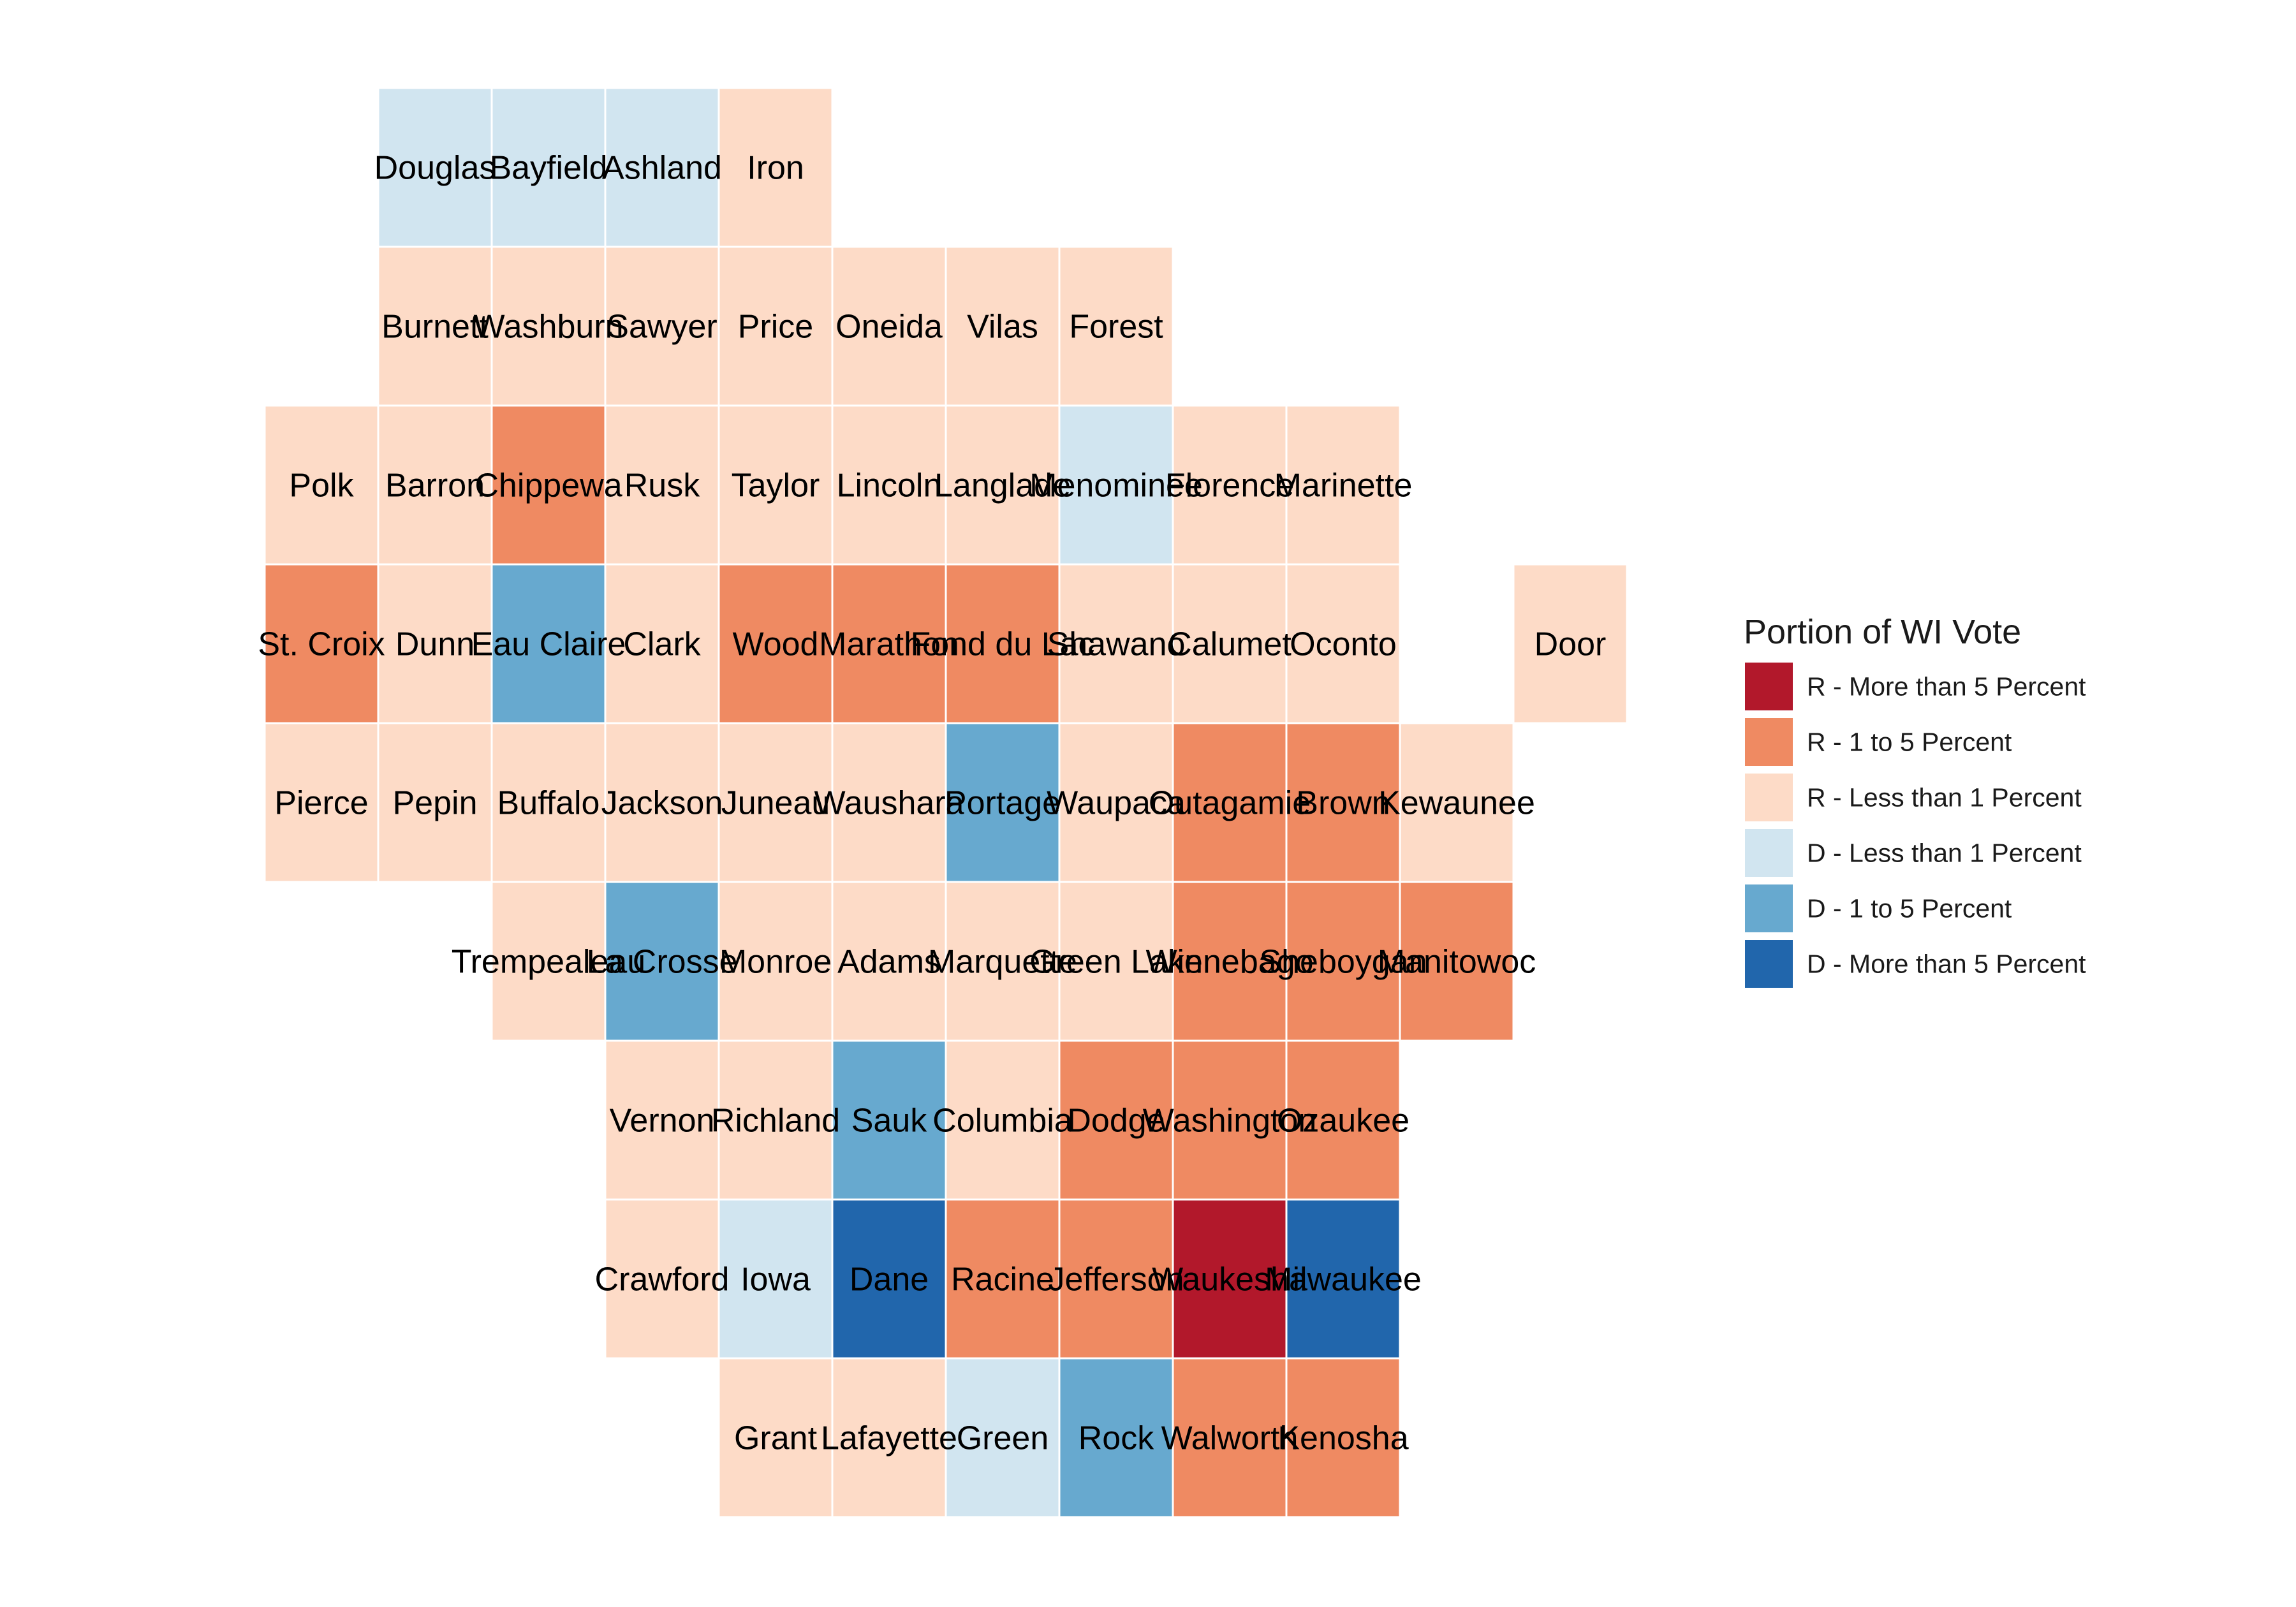 The width and height of the screenshot is (2296, 1607). I want to click on county-label: Florence, so click(1229, 485).